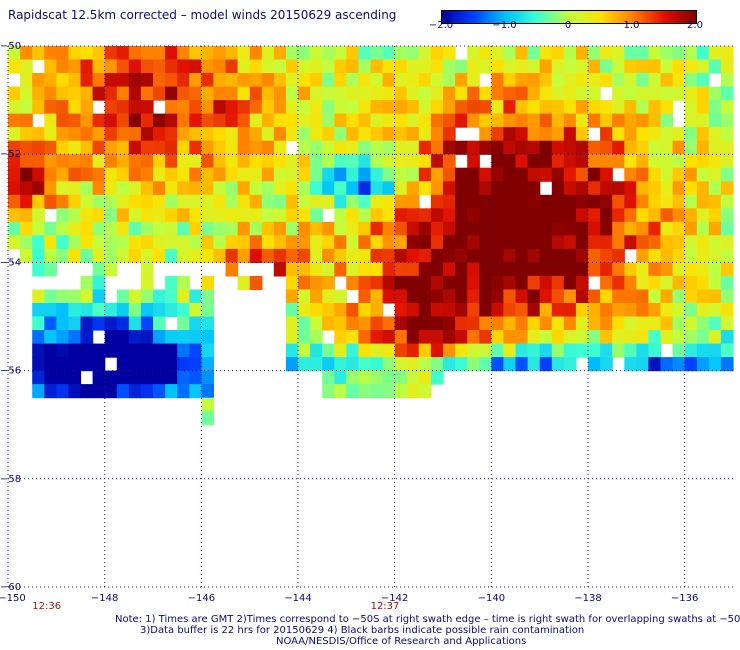 The image size is (740, 650). What do you see at coordinates (684, 598) in the screenshot?
I see `x-tick-label: −136` at bounding box center [684, 598].